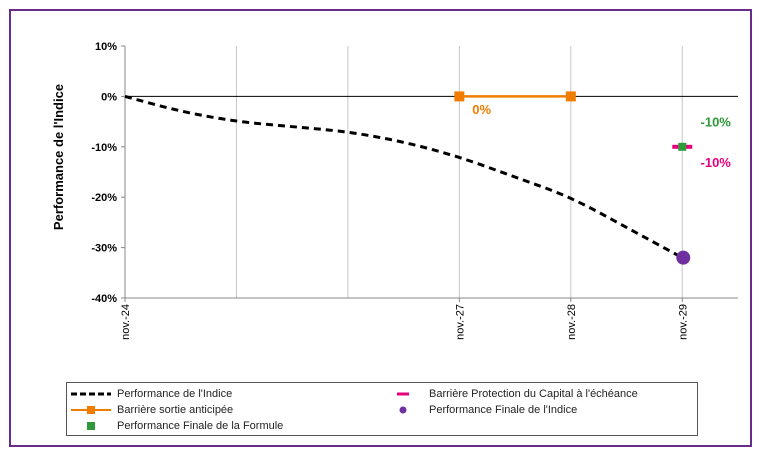  What do you see at coordinates (682, 146) in the screenshot?
I see `performance-finale-formule-marker` at bounding box center [682, 146].